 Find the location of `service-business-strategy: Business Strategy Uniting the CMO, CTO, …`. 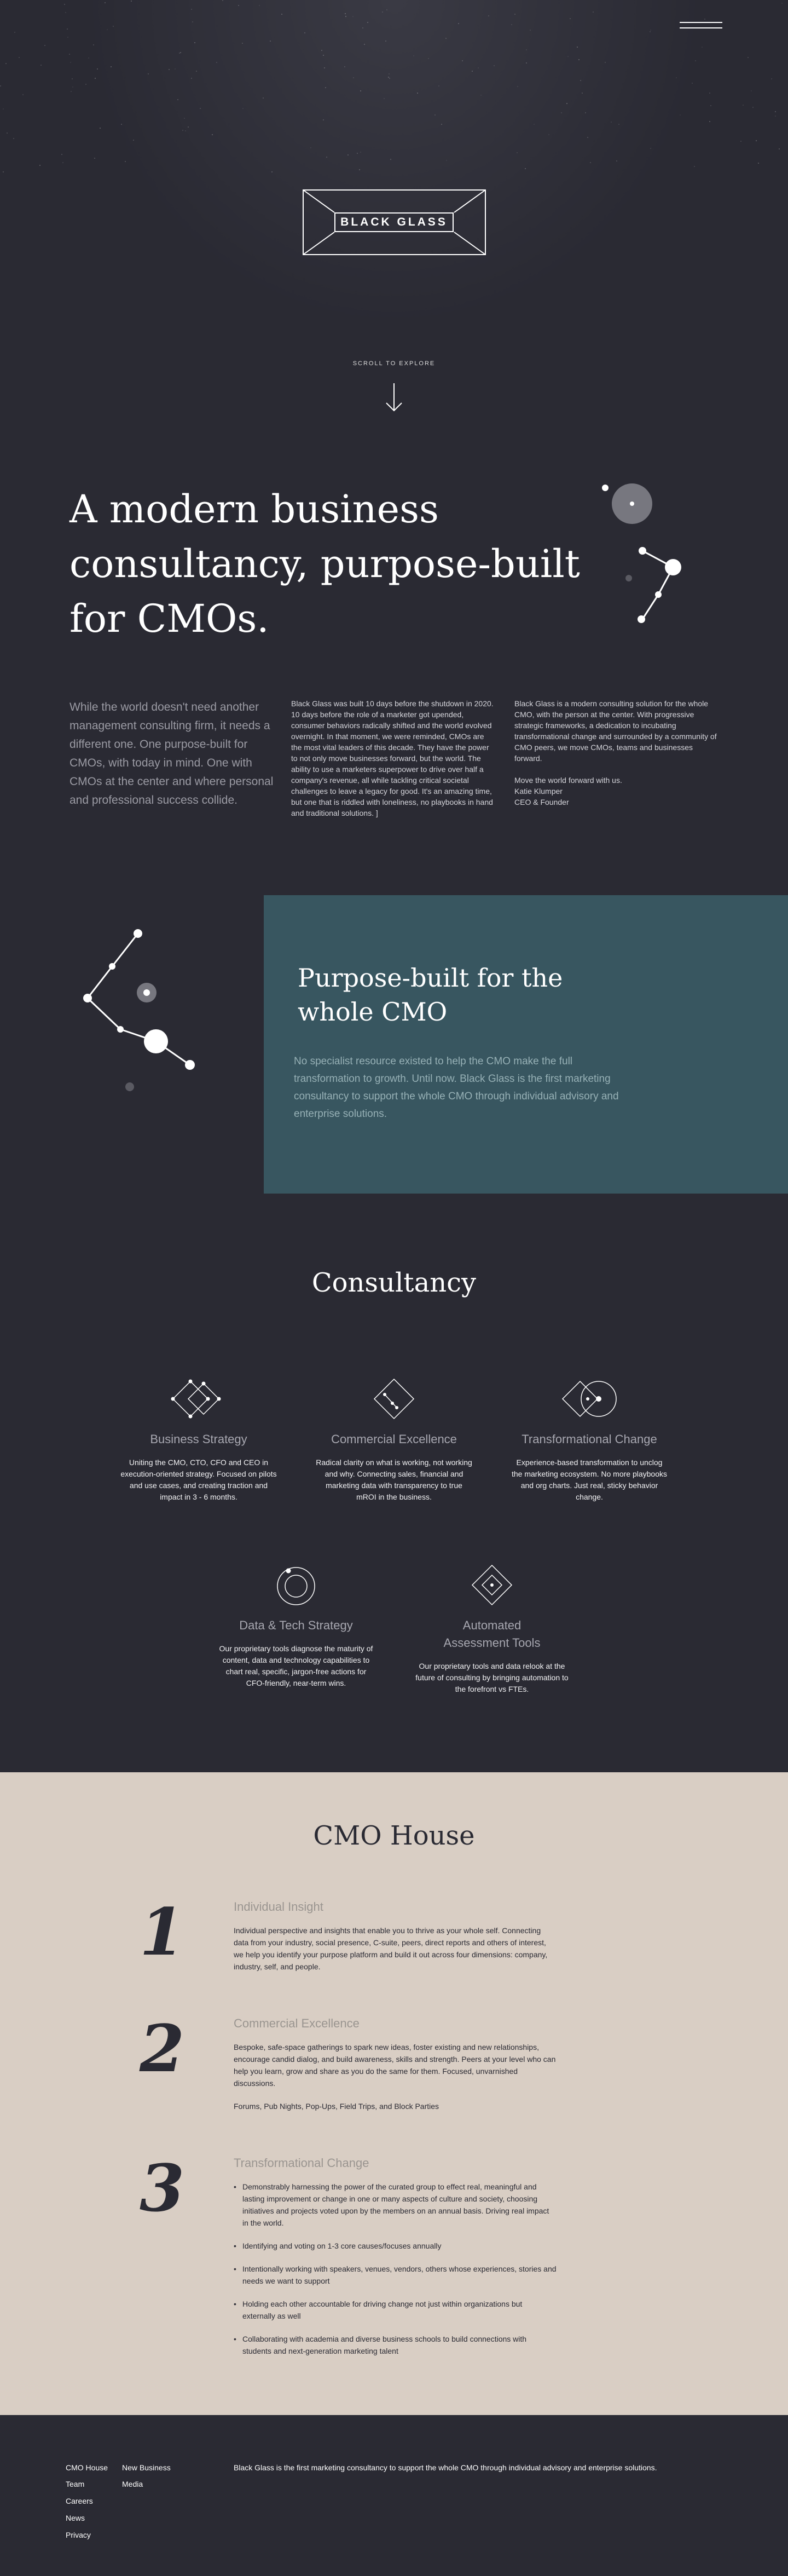

service-business-strategy: Business Strategy Uniting the CMO, CTO, … is located at coordinates (199, 1440).